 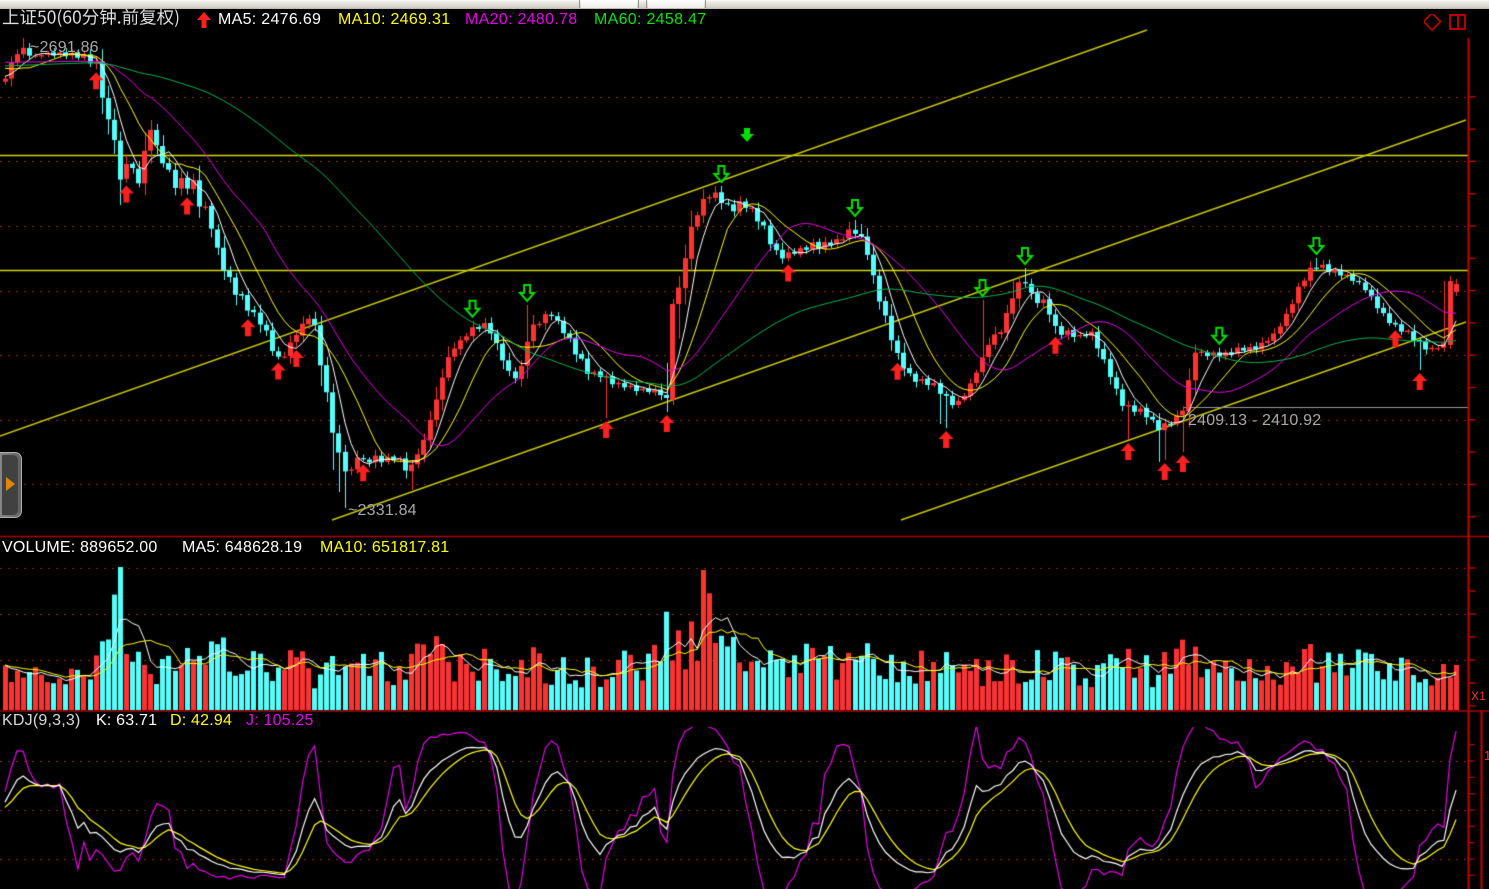 What do you see at coordinates (90, 17) in the screenshot?
I see `symbol-title-glyphs` at bounding box center [90, 17].